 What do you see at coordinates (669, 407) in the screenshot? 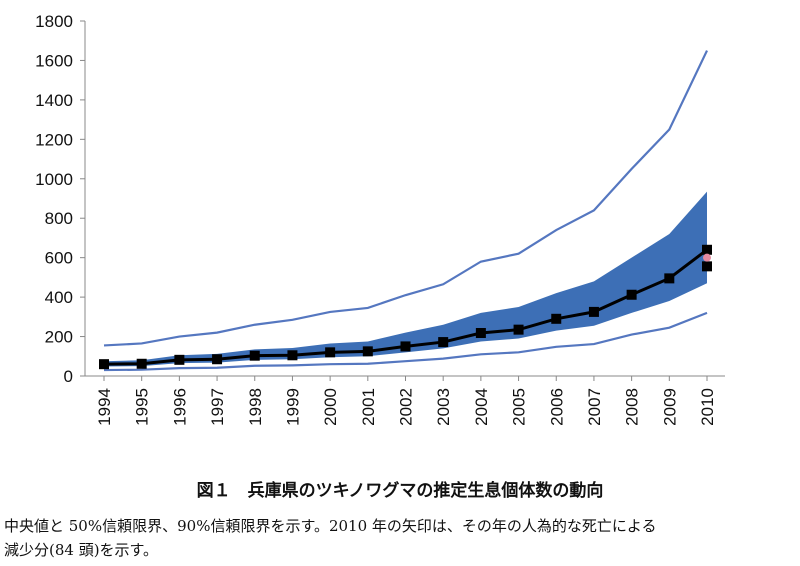
I see `x-tick-label: 2009` at bounding box center [669, 407].